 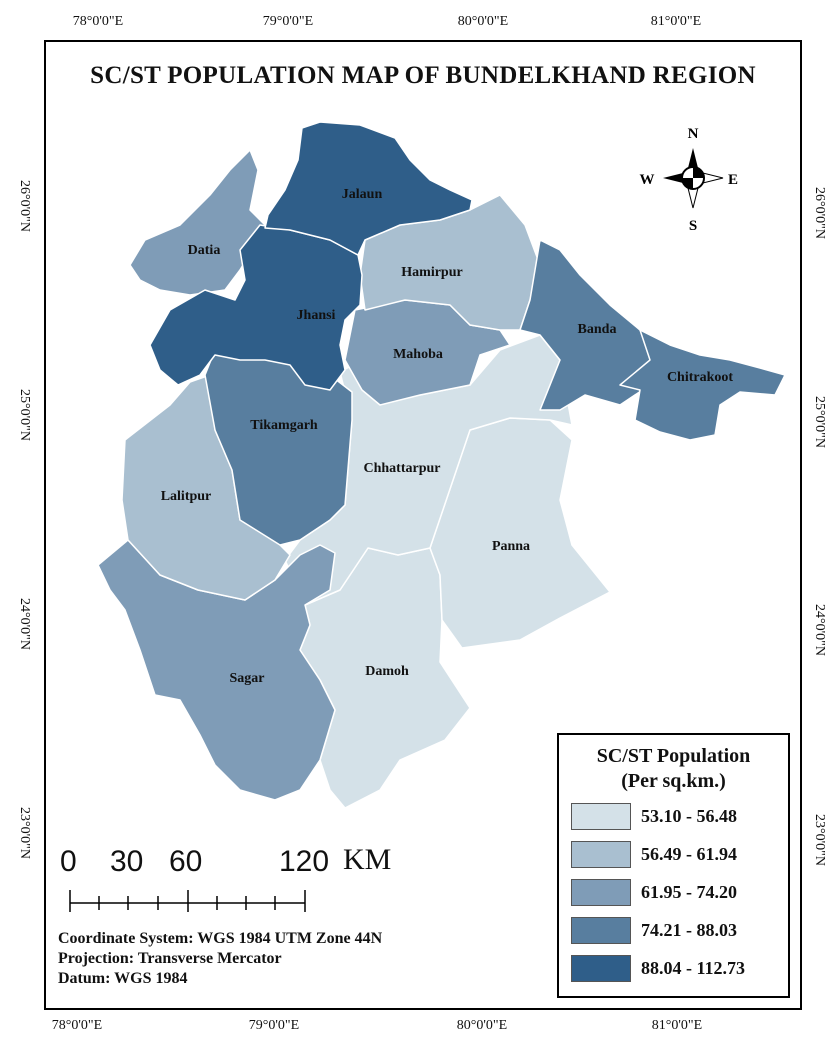 I want to click on legend-title: SC/ST Population (Per sq.km.), so click(x=673, y=769).